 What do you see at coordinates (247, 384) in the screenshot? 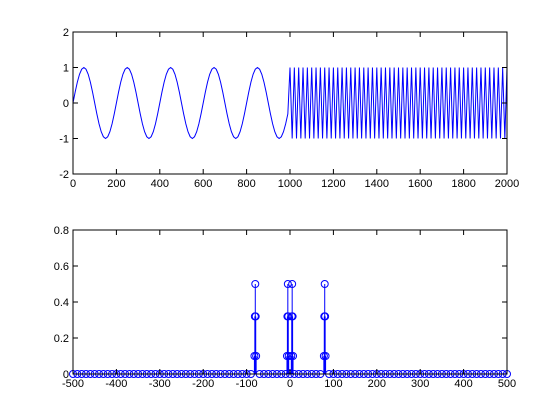
I see `x-tick-label: -100` at bounding box center [247, 384].